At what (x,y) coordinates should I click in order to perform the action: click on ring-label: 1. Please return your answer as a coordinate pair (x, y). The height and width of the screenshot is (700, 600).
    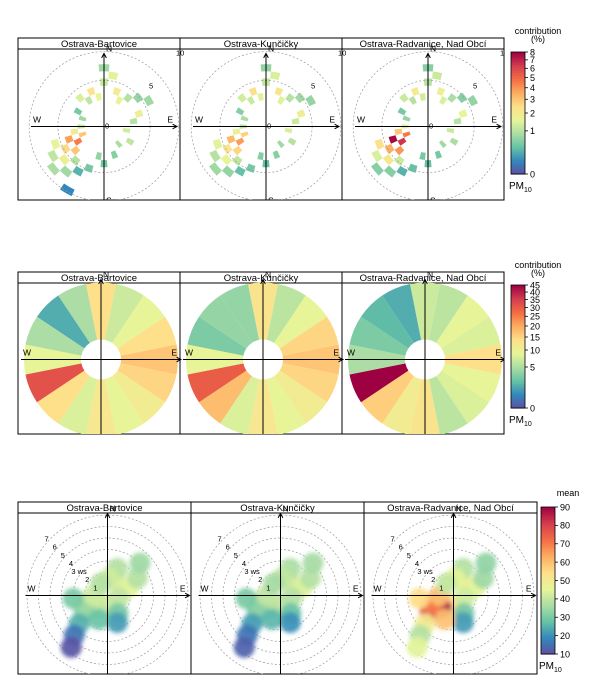
    Looking at the image, I should click on (95, 587).